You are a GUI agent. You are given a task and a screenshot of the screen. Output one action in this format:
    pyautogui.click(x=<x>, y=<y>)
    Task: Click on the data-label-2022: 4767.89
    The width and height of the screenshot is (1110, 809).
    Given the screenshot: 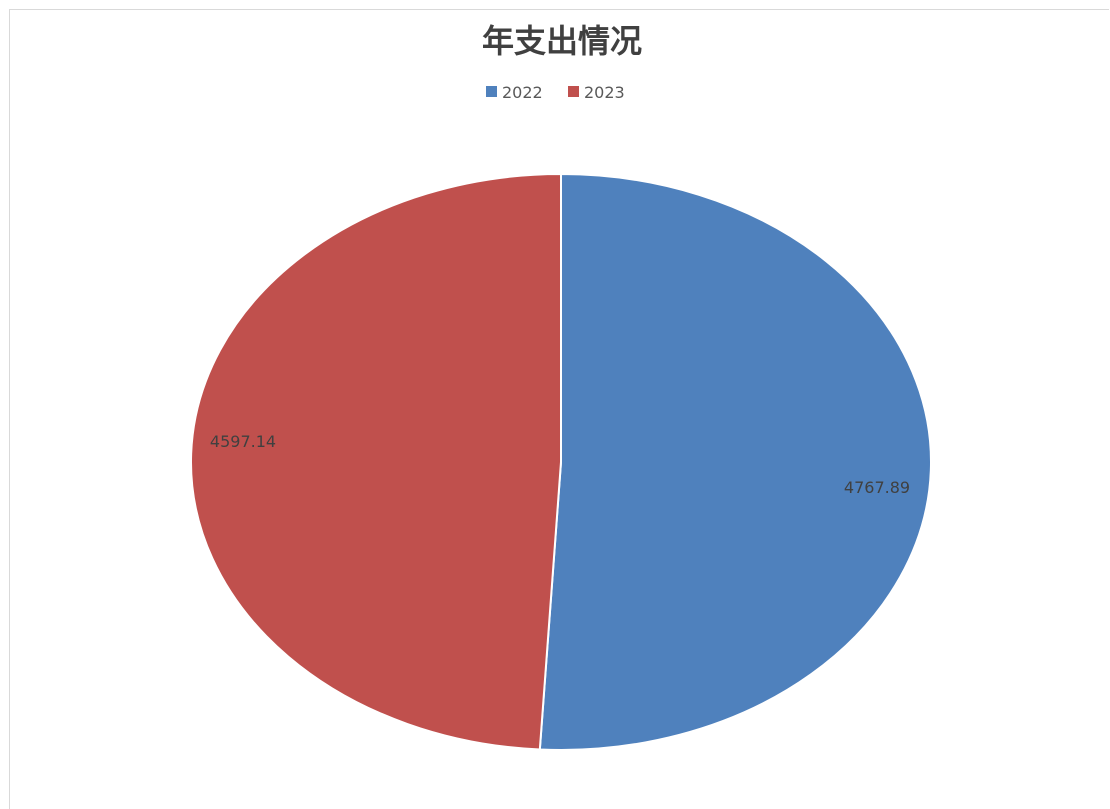 What is the action you would take?
    pyautogui.click(x=877, y=487)
    